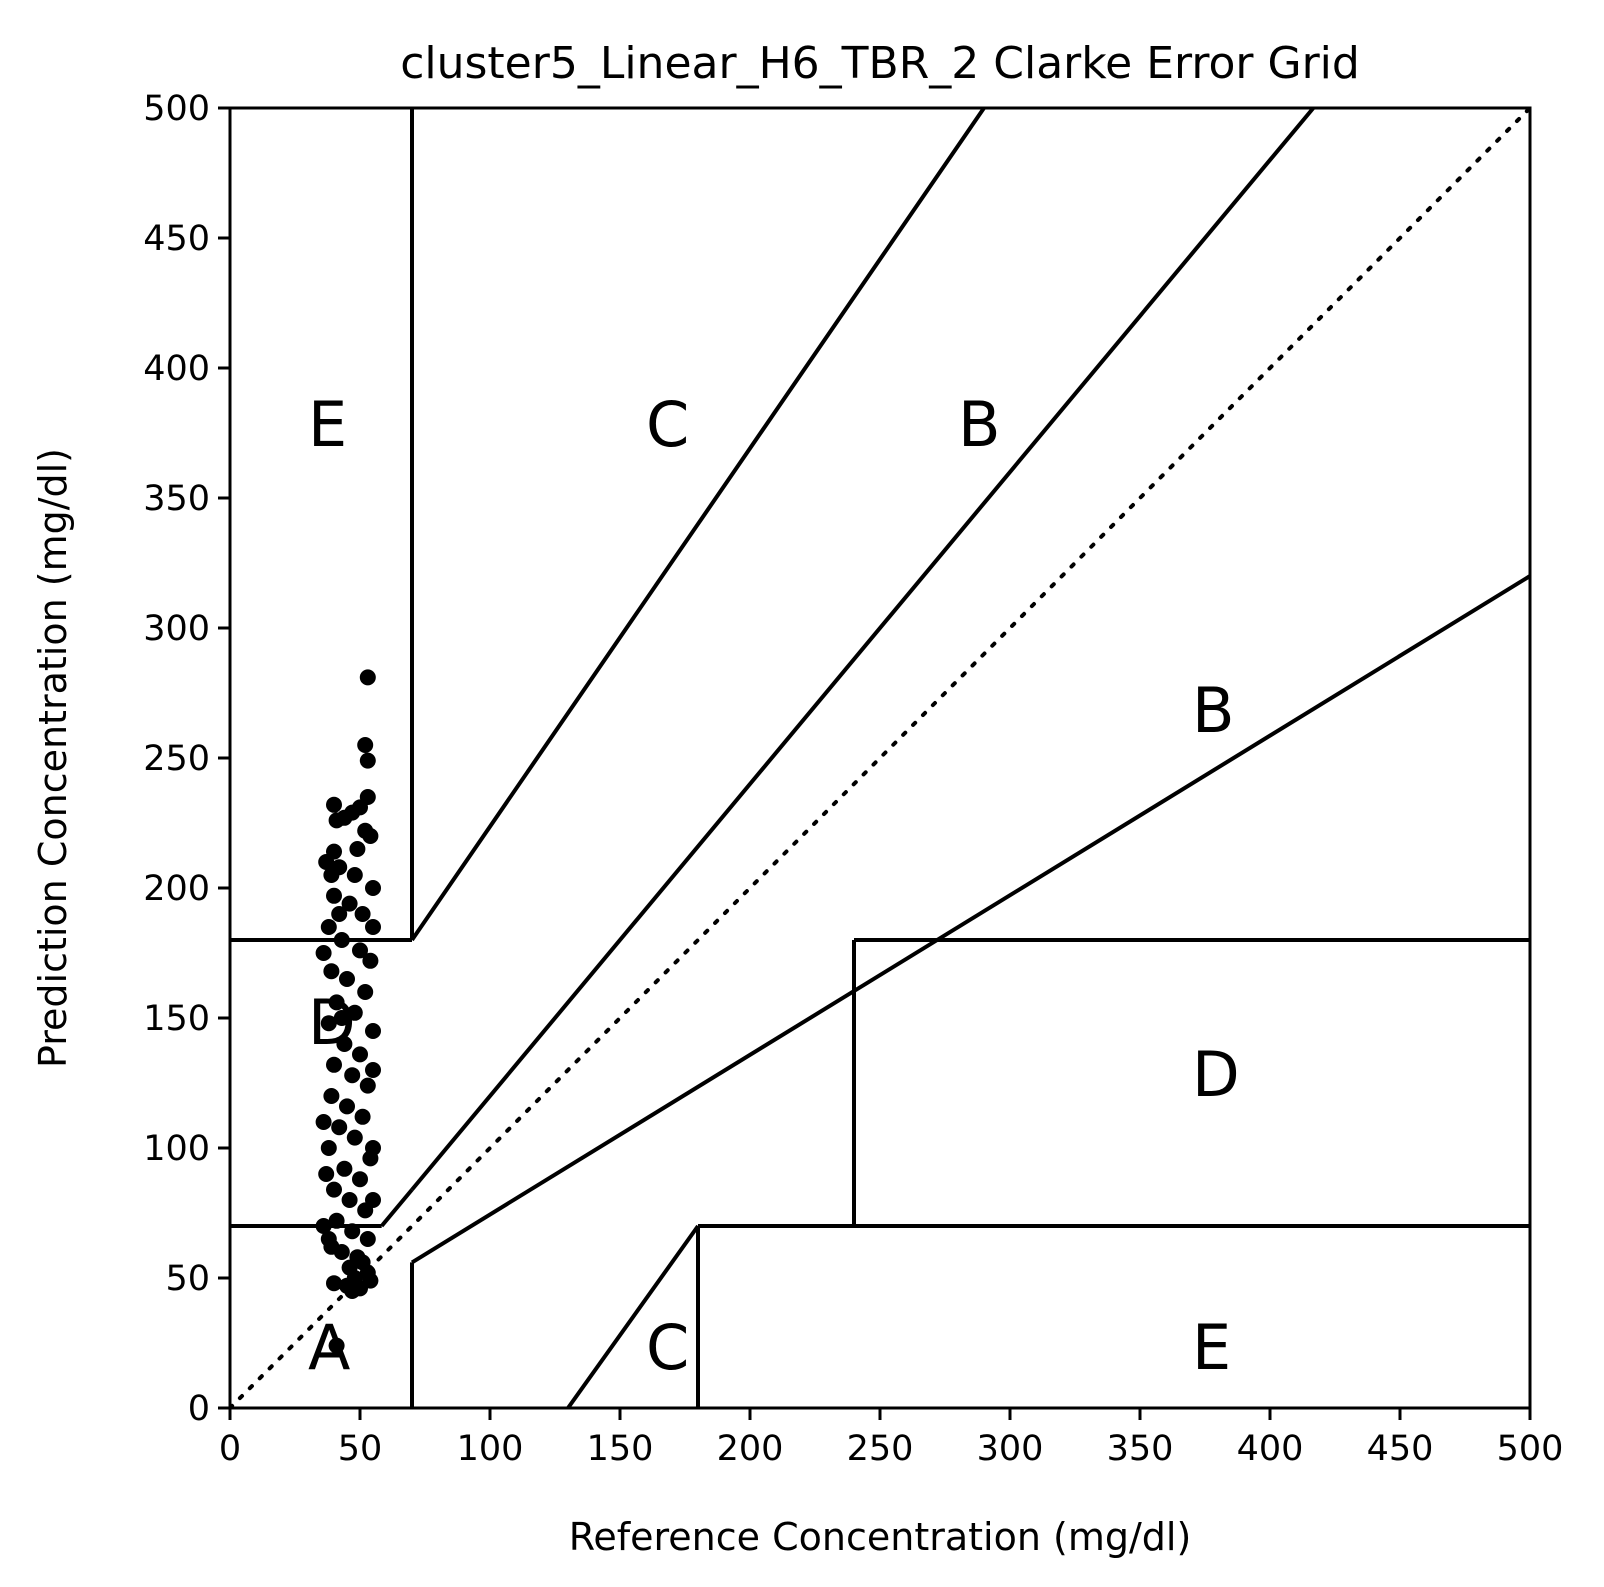 Image resolution: width=1604 pixels, height=1587 pixels. What do you see at coordinates (176, 1019) in the screenshot?
I see `y-tick-label: 150` at bounding box center [176, 1019].